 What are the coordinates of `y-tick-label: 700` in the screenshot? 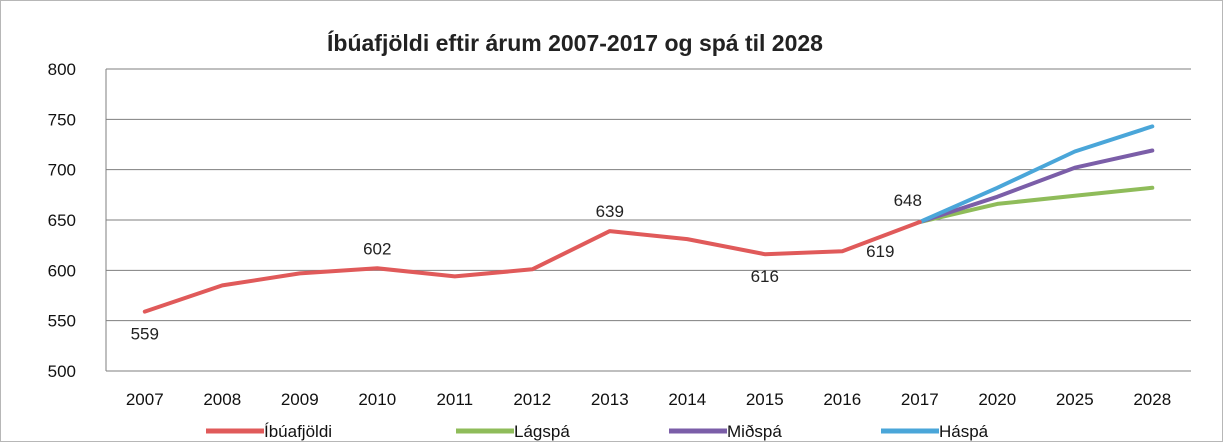 It's located at (62, 170).